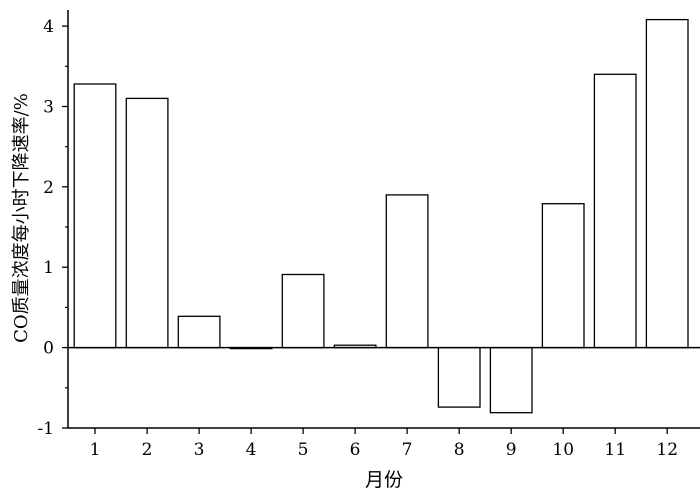 This screenshot has width=700, height=495. Describe the element at coordinates (251, 450) in the screenshot. I see `x-tick-label: 4` at that location.